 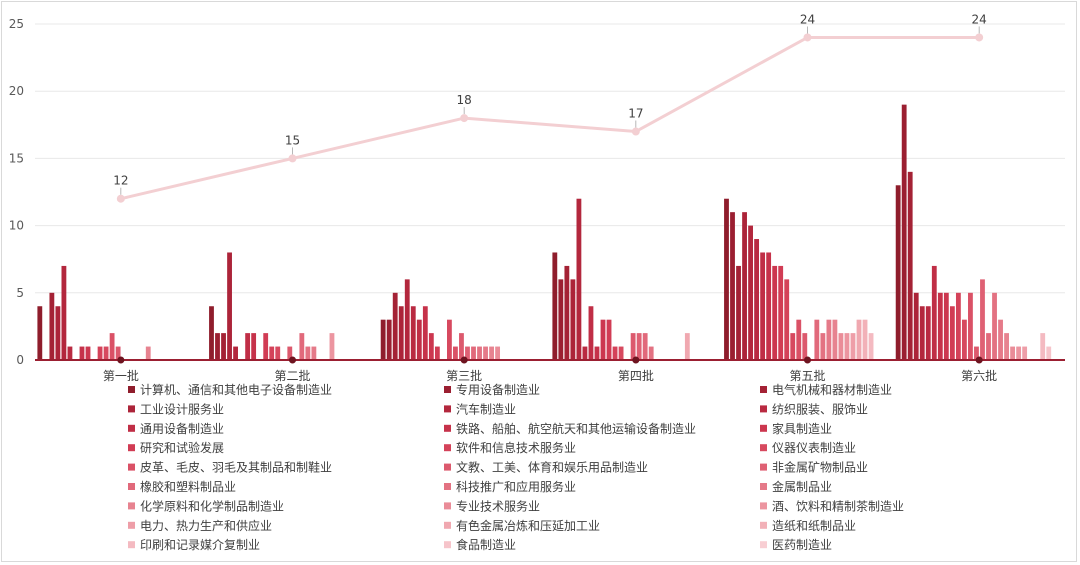 I want to click on legend-label: 文教、工美、体育和娱乐用品制造业, so click(x=552, y=467).